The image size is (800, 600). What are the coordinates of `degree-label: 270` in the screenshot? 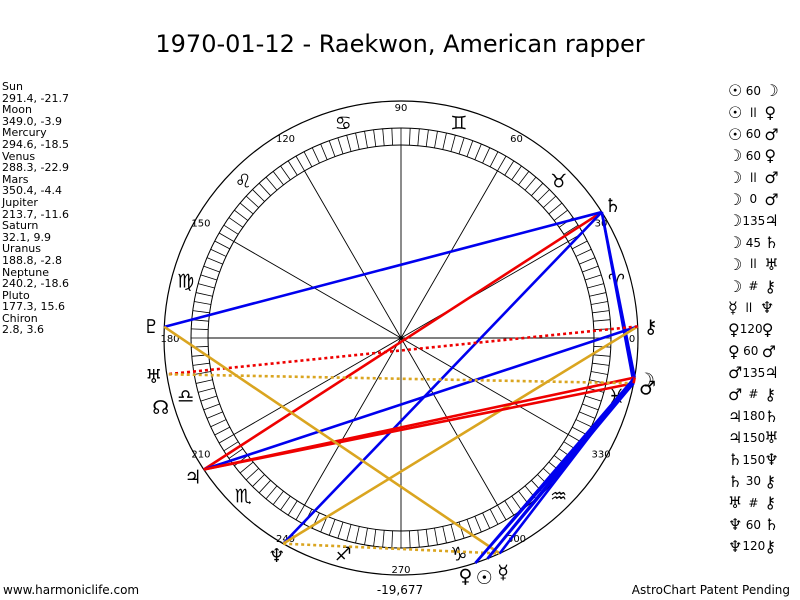 It's located at (400, 570).